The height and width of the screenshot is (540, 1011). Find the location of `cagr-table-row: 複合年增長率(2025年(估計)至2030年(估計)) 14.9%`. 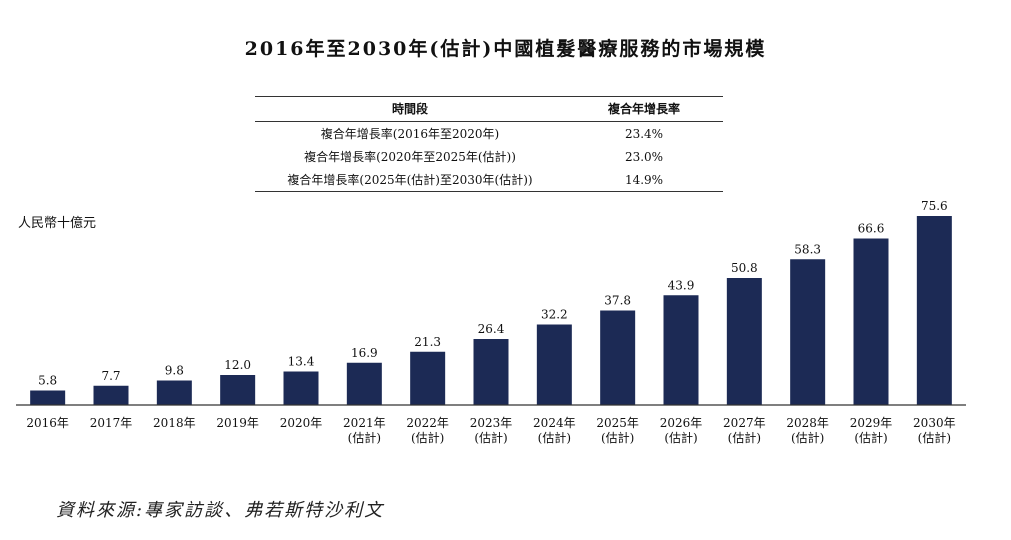

cagr-table-row: 複合年增長率(2025年(估計)至2030年(估計)) 14.9% is located at coordinates (489, 180).